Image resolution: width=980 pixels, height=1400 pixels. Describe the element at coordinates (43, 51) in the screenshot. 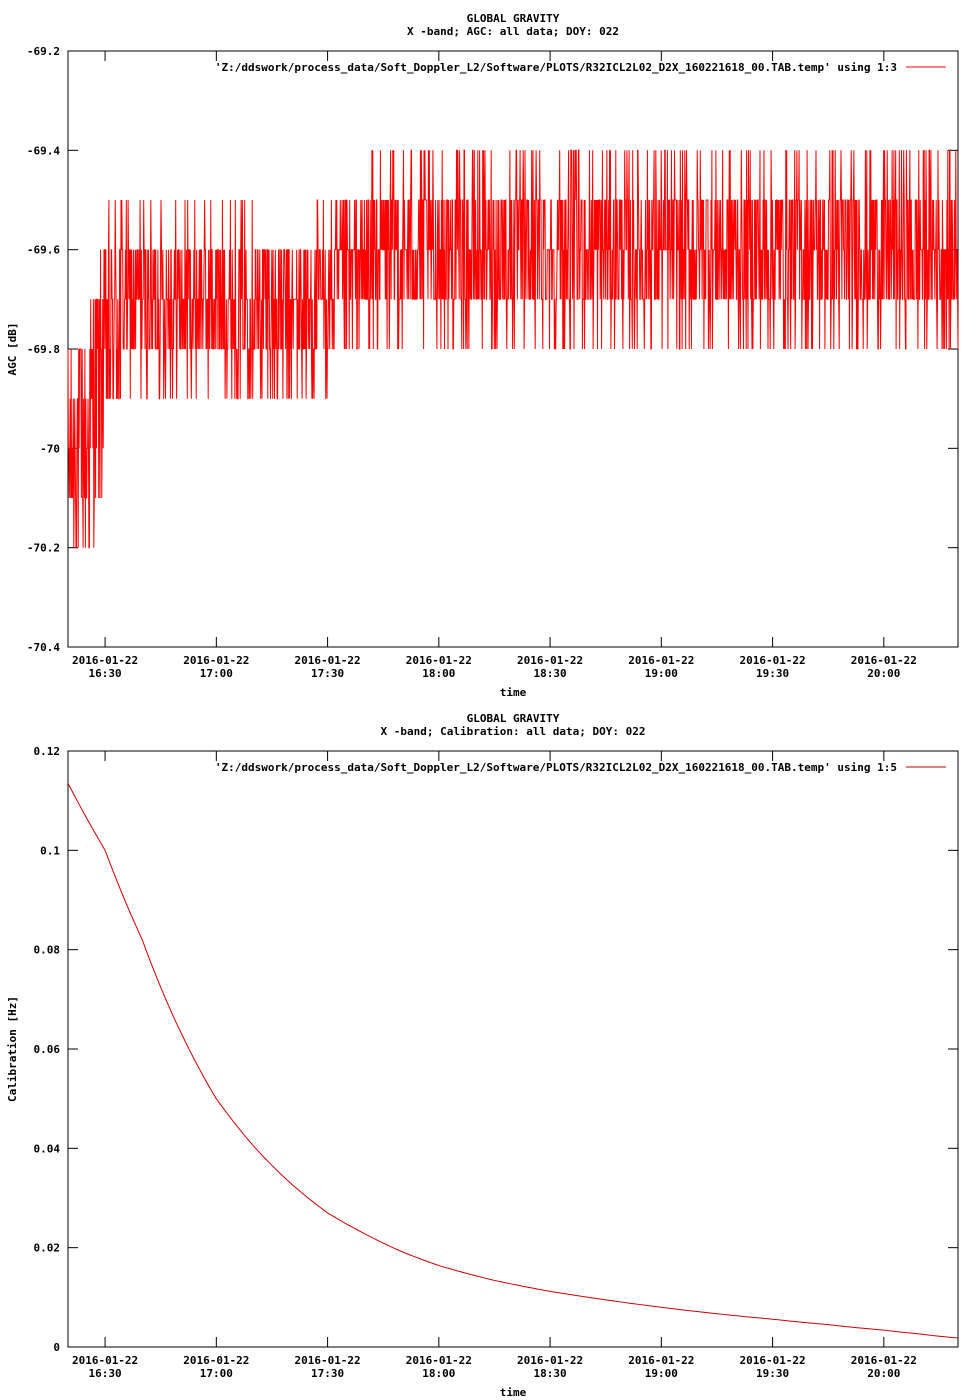

I see `y-tick-label: -69.2` at that location.